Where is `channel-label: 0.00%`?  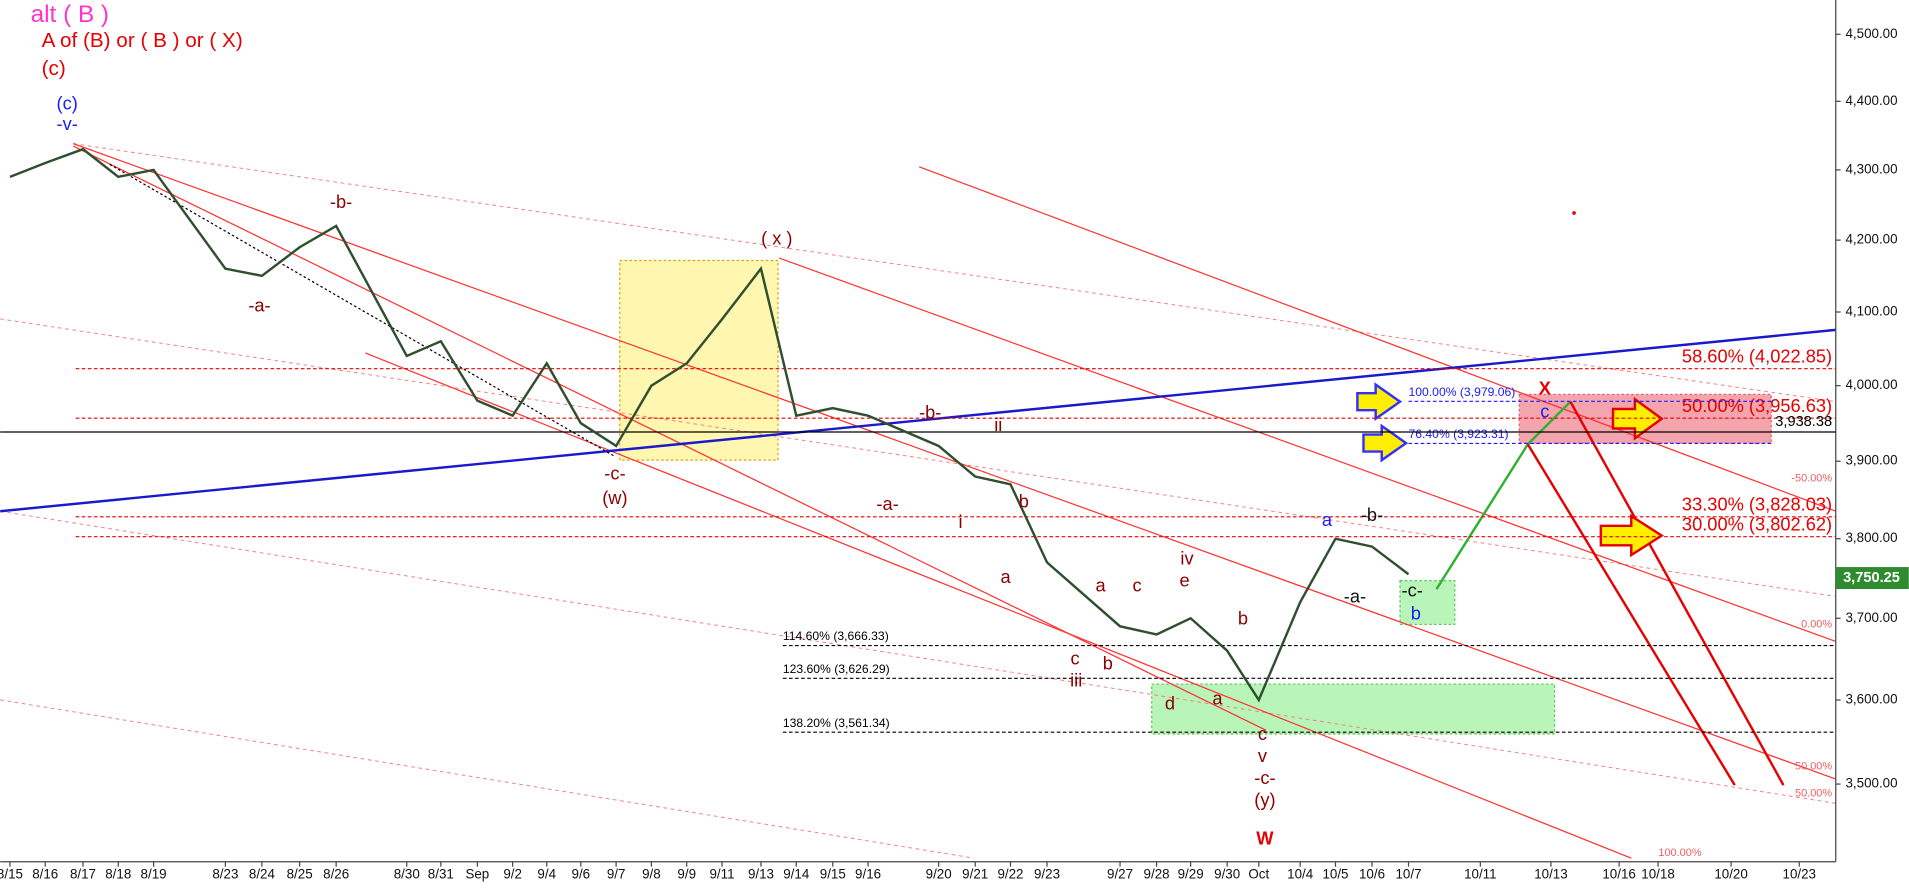
channel-label: 0.00% is located at coordinates (1816, 624).